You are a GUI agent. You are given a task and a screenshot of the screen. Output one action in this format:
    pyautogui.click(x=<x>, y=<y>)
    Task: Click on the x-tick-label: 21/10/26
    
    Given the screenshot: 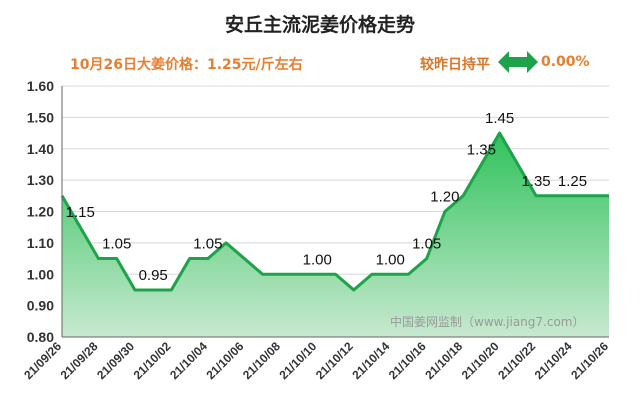 What is the action you would take?
    pyautogui.click(x=589, y=360)
    